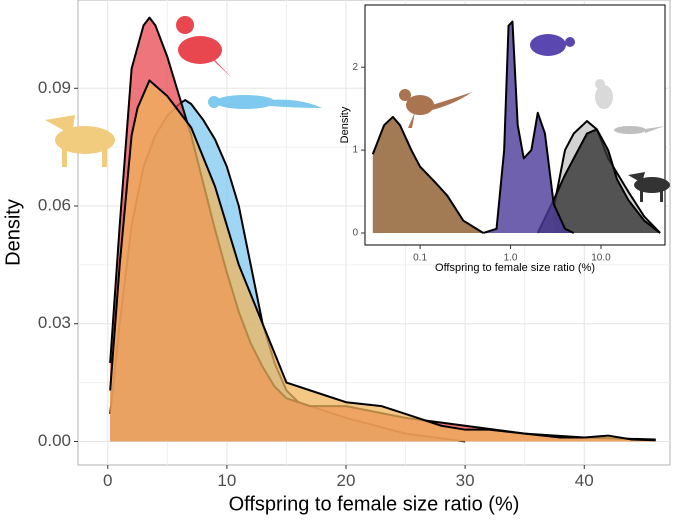 The image size is (685, 520). I want to click on y-tick-label: 2, so click(355, 67).